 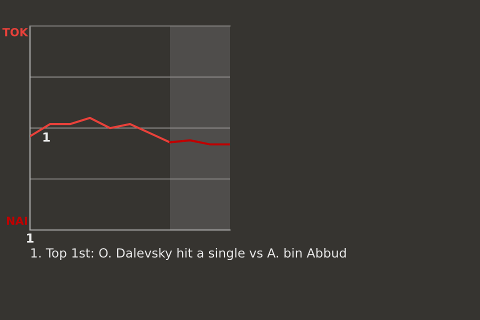 I want to click on annotation: 1, so click(x=46, y=137).